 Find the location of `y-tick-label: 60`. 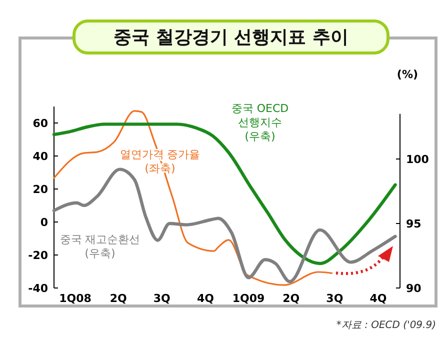

y-tick-label: 60 is located at coordinates (40, 123).